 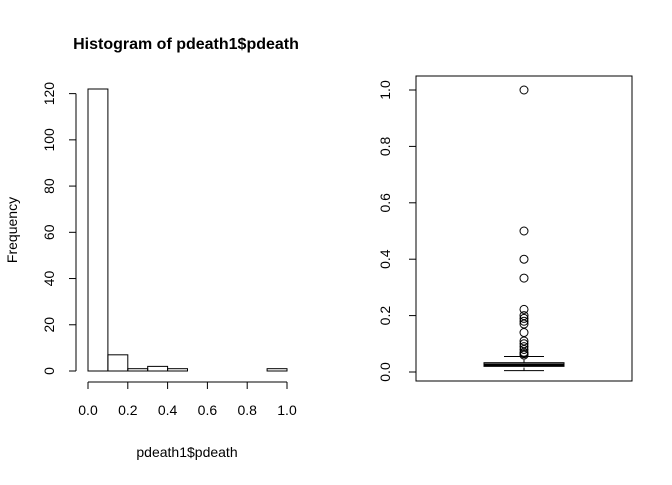 I want to click on histogram-title: Histogram of pdeath1$pdeath, so click(x=186, y=44).